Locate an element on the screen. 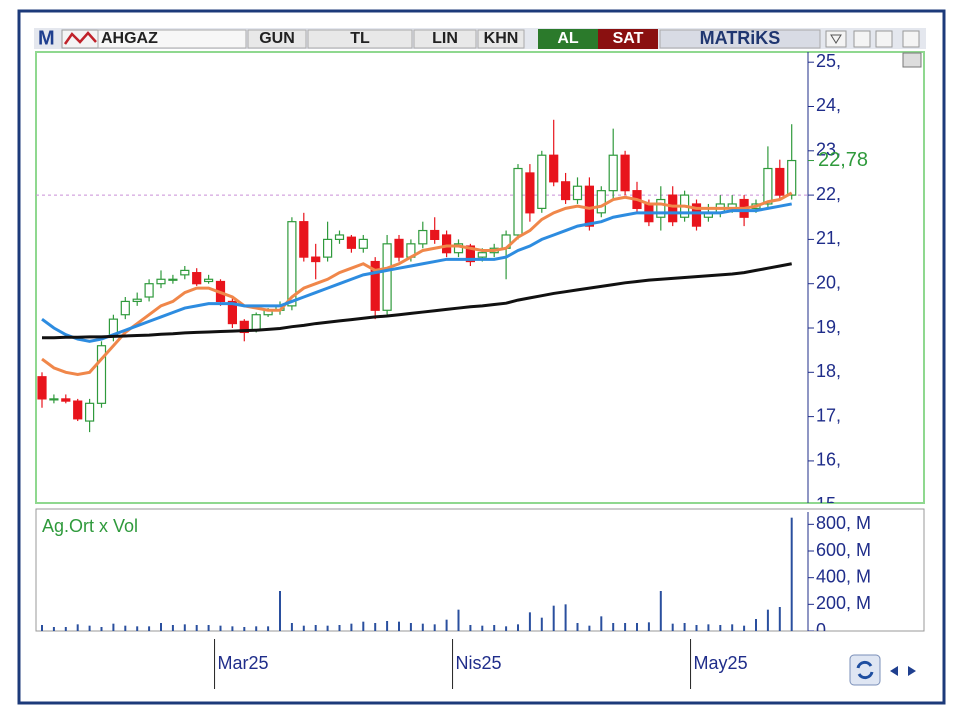 This screenshot has width=960, height=715. symbol-box is located at coordinates (172, 39).